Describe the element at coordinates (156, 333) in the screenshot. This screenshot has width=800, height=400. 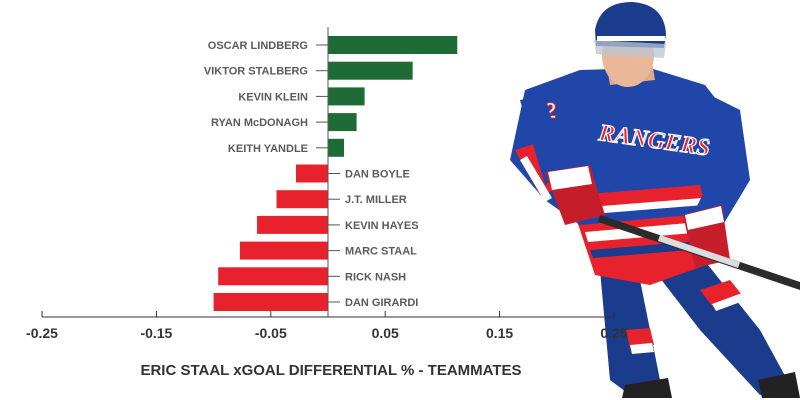
I see `x-tick-label: -0.15` at that location.